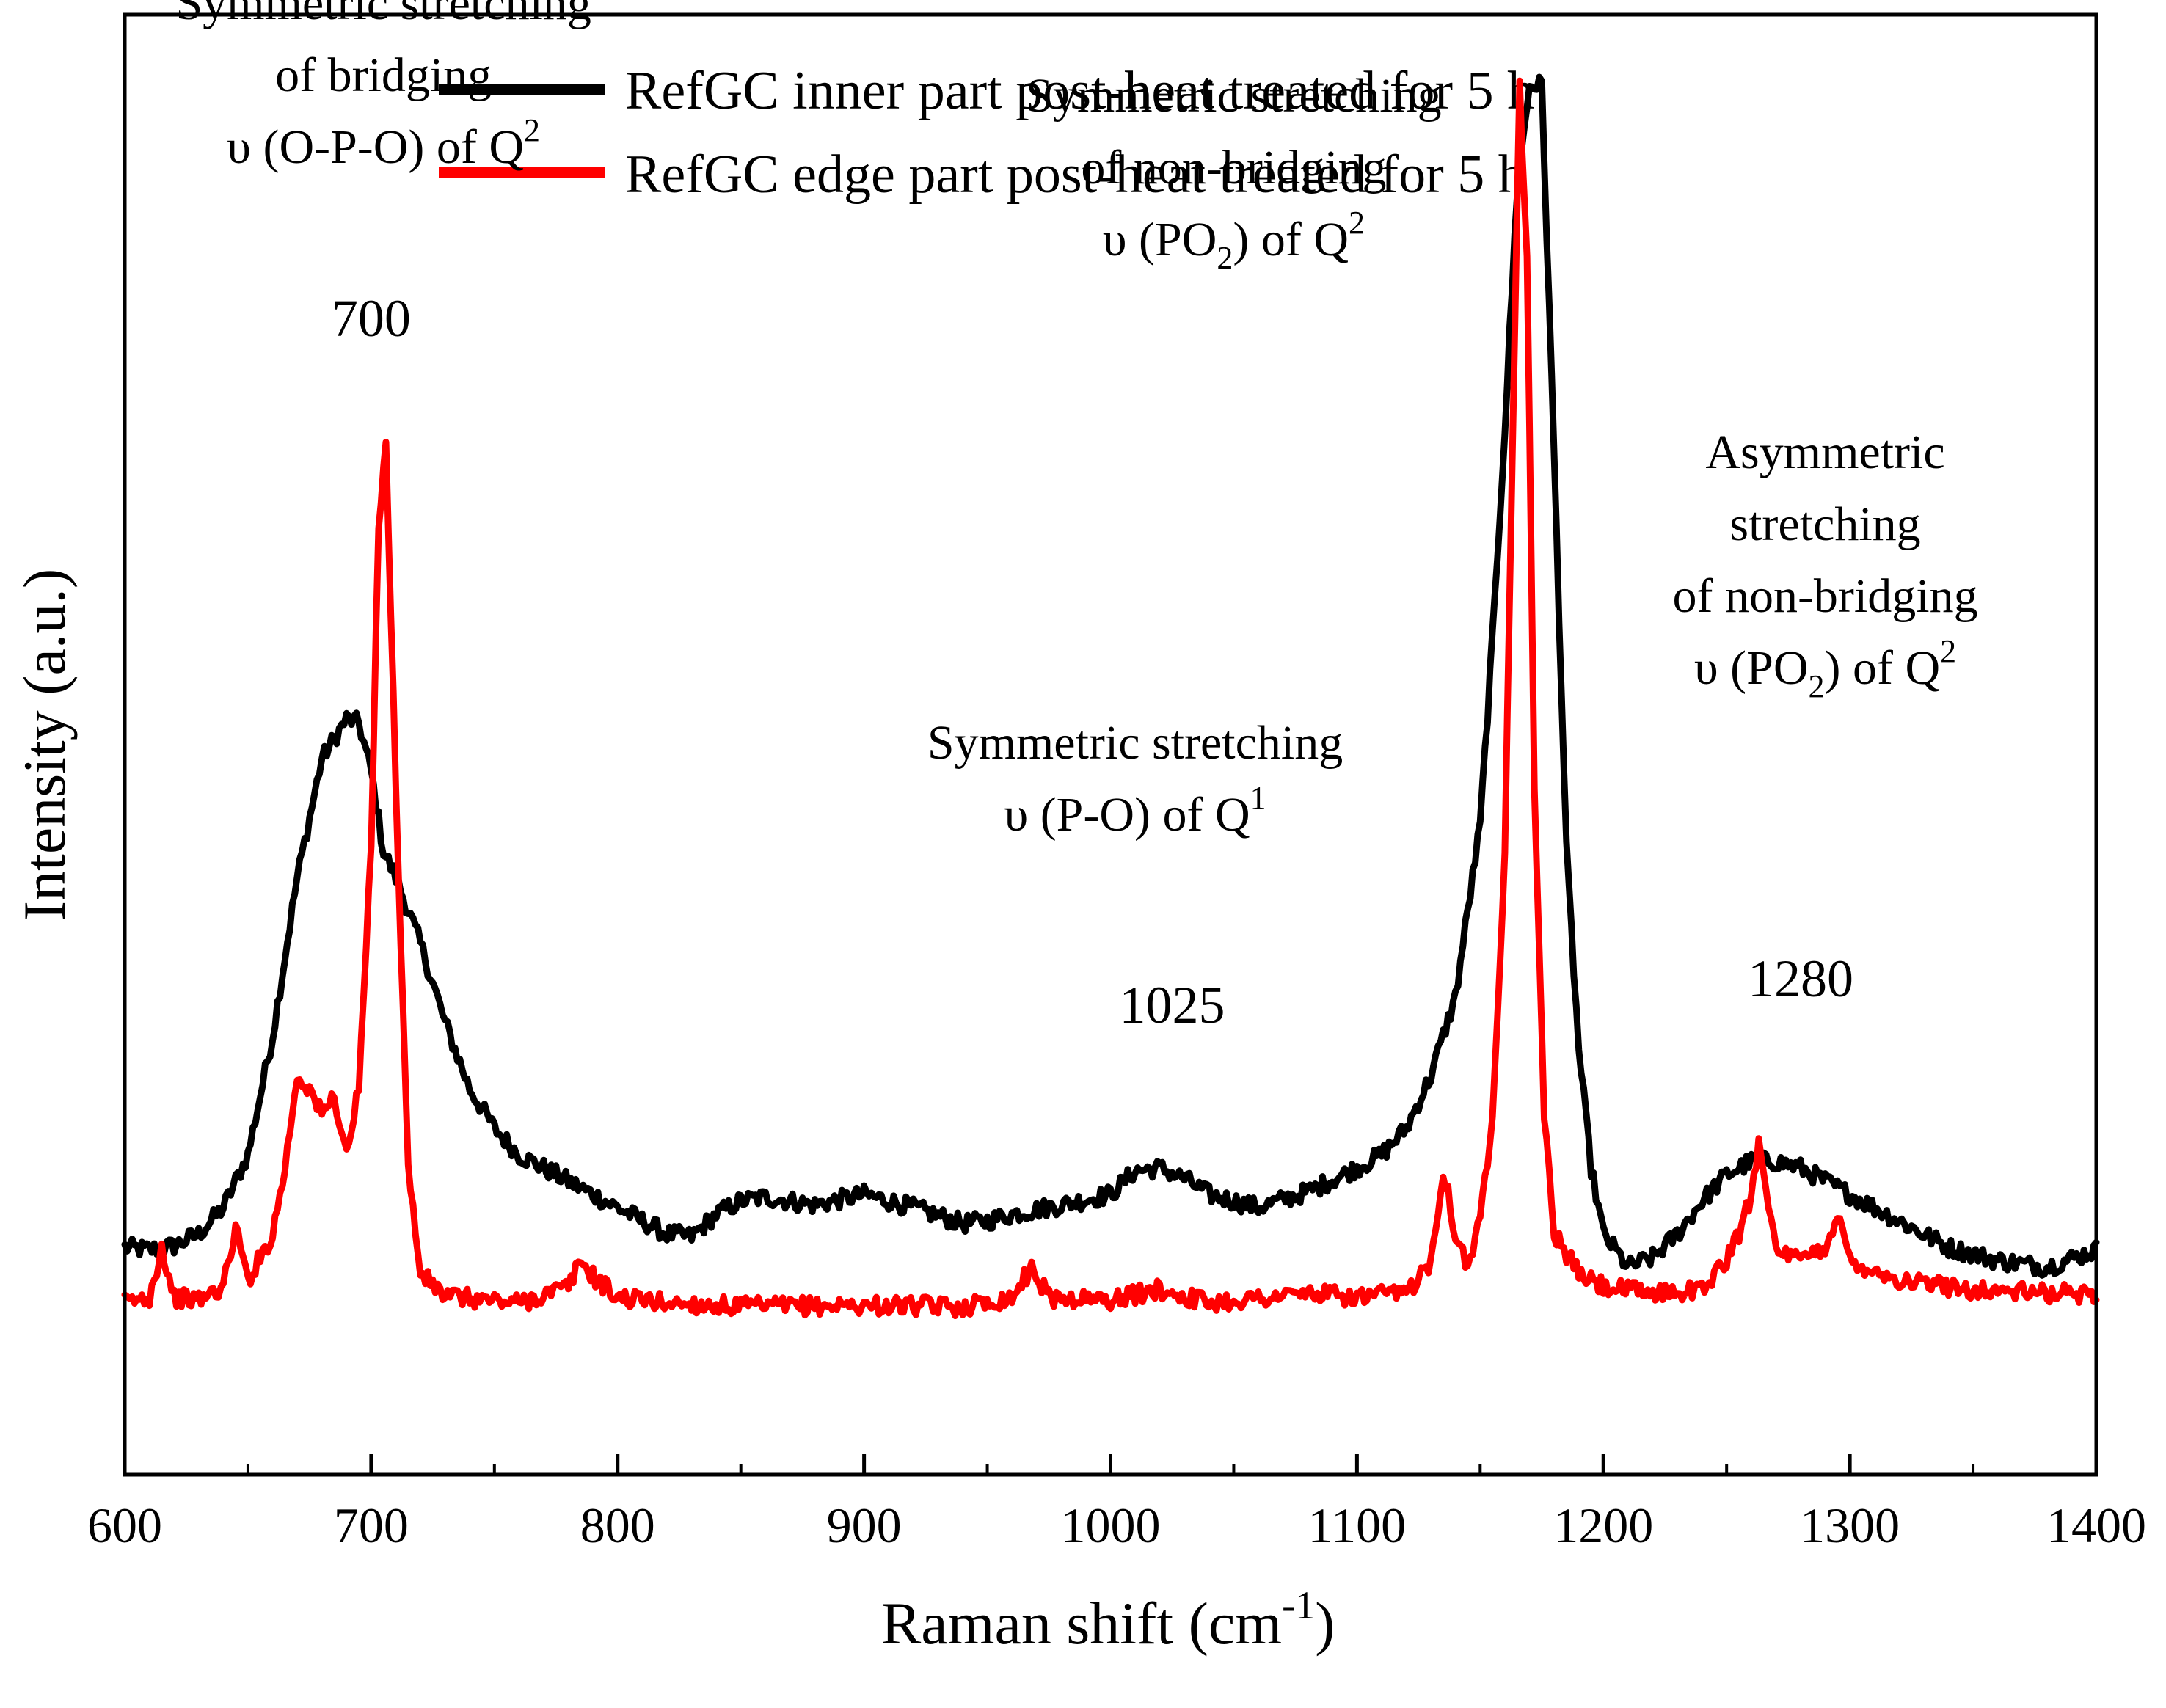  Describe the element at coordinates (371, 1525) in the screenshot. I see `x-tick-label: 700` at that location.